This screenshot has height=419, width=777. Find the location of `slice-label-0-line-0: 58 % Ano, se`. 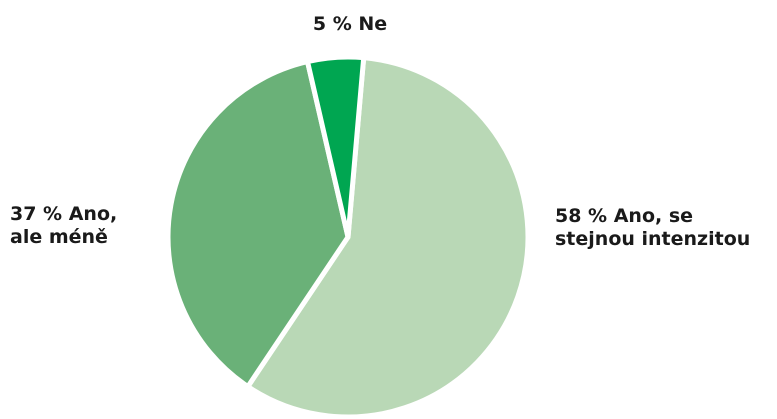

slice-label-0-line-0: 58 % Ano, se is located at coordinates (624, 216).